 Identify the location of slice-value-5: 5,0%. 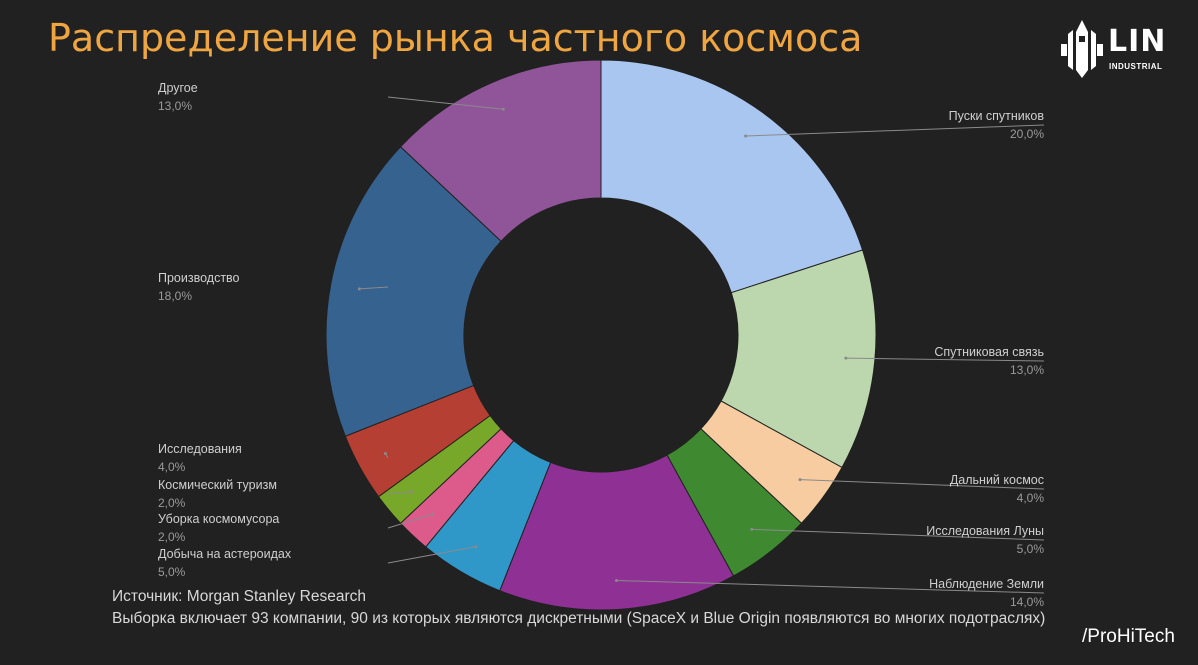
(172, 572).